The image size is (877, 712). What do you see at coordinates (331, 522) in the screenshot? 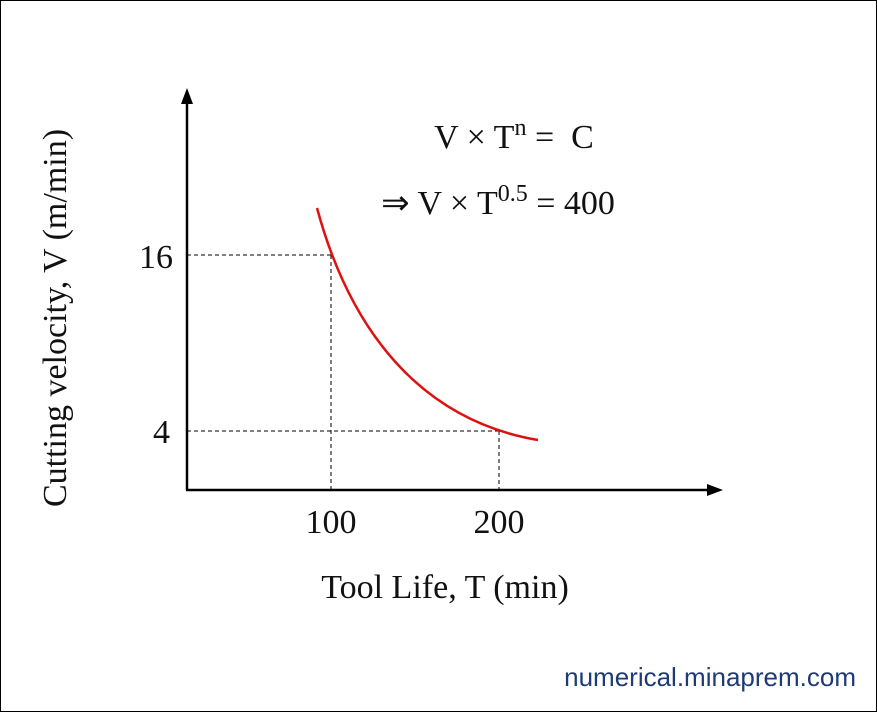
I see `x-tick-label: 100` at bounding box center [331, 522].